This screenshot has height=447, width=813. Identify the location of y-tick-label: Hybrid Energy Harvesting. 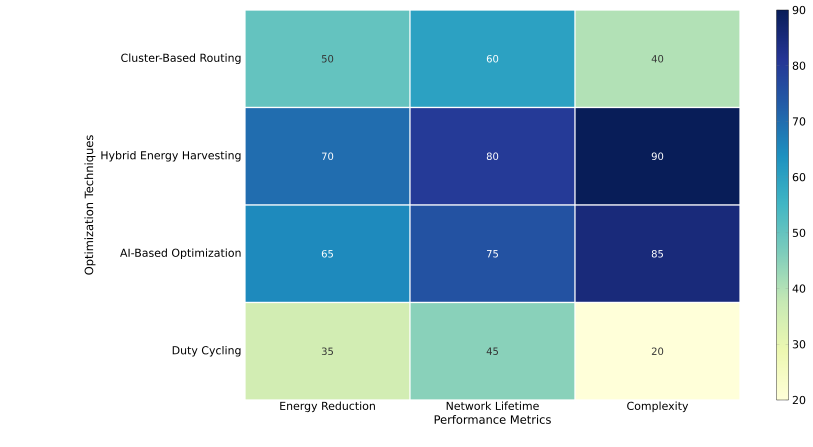
(170, 156).